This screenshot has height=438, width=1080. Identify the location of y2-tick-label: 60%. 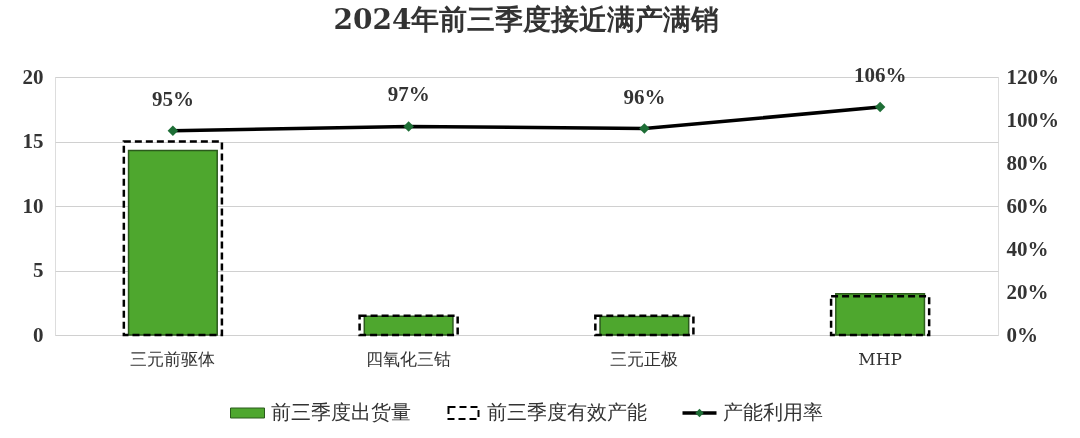
(1027, 205).